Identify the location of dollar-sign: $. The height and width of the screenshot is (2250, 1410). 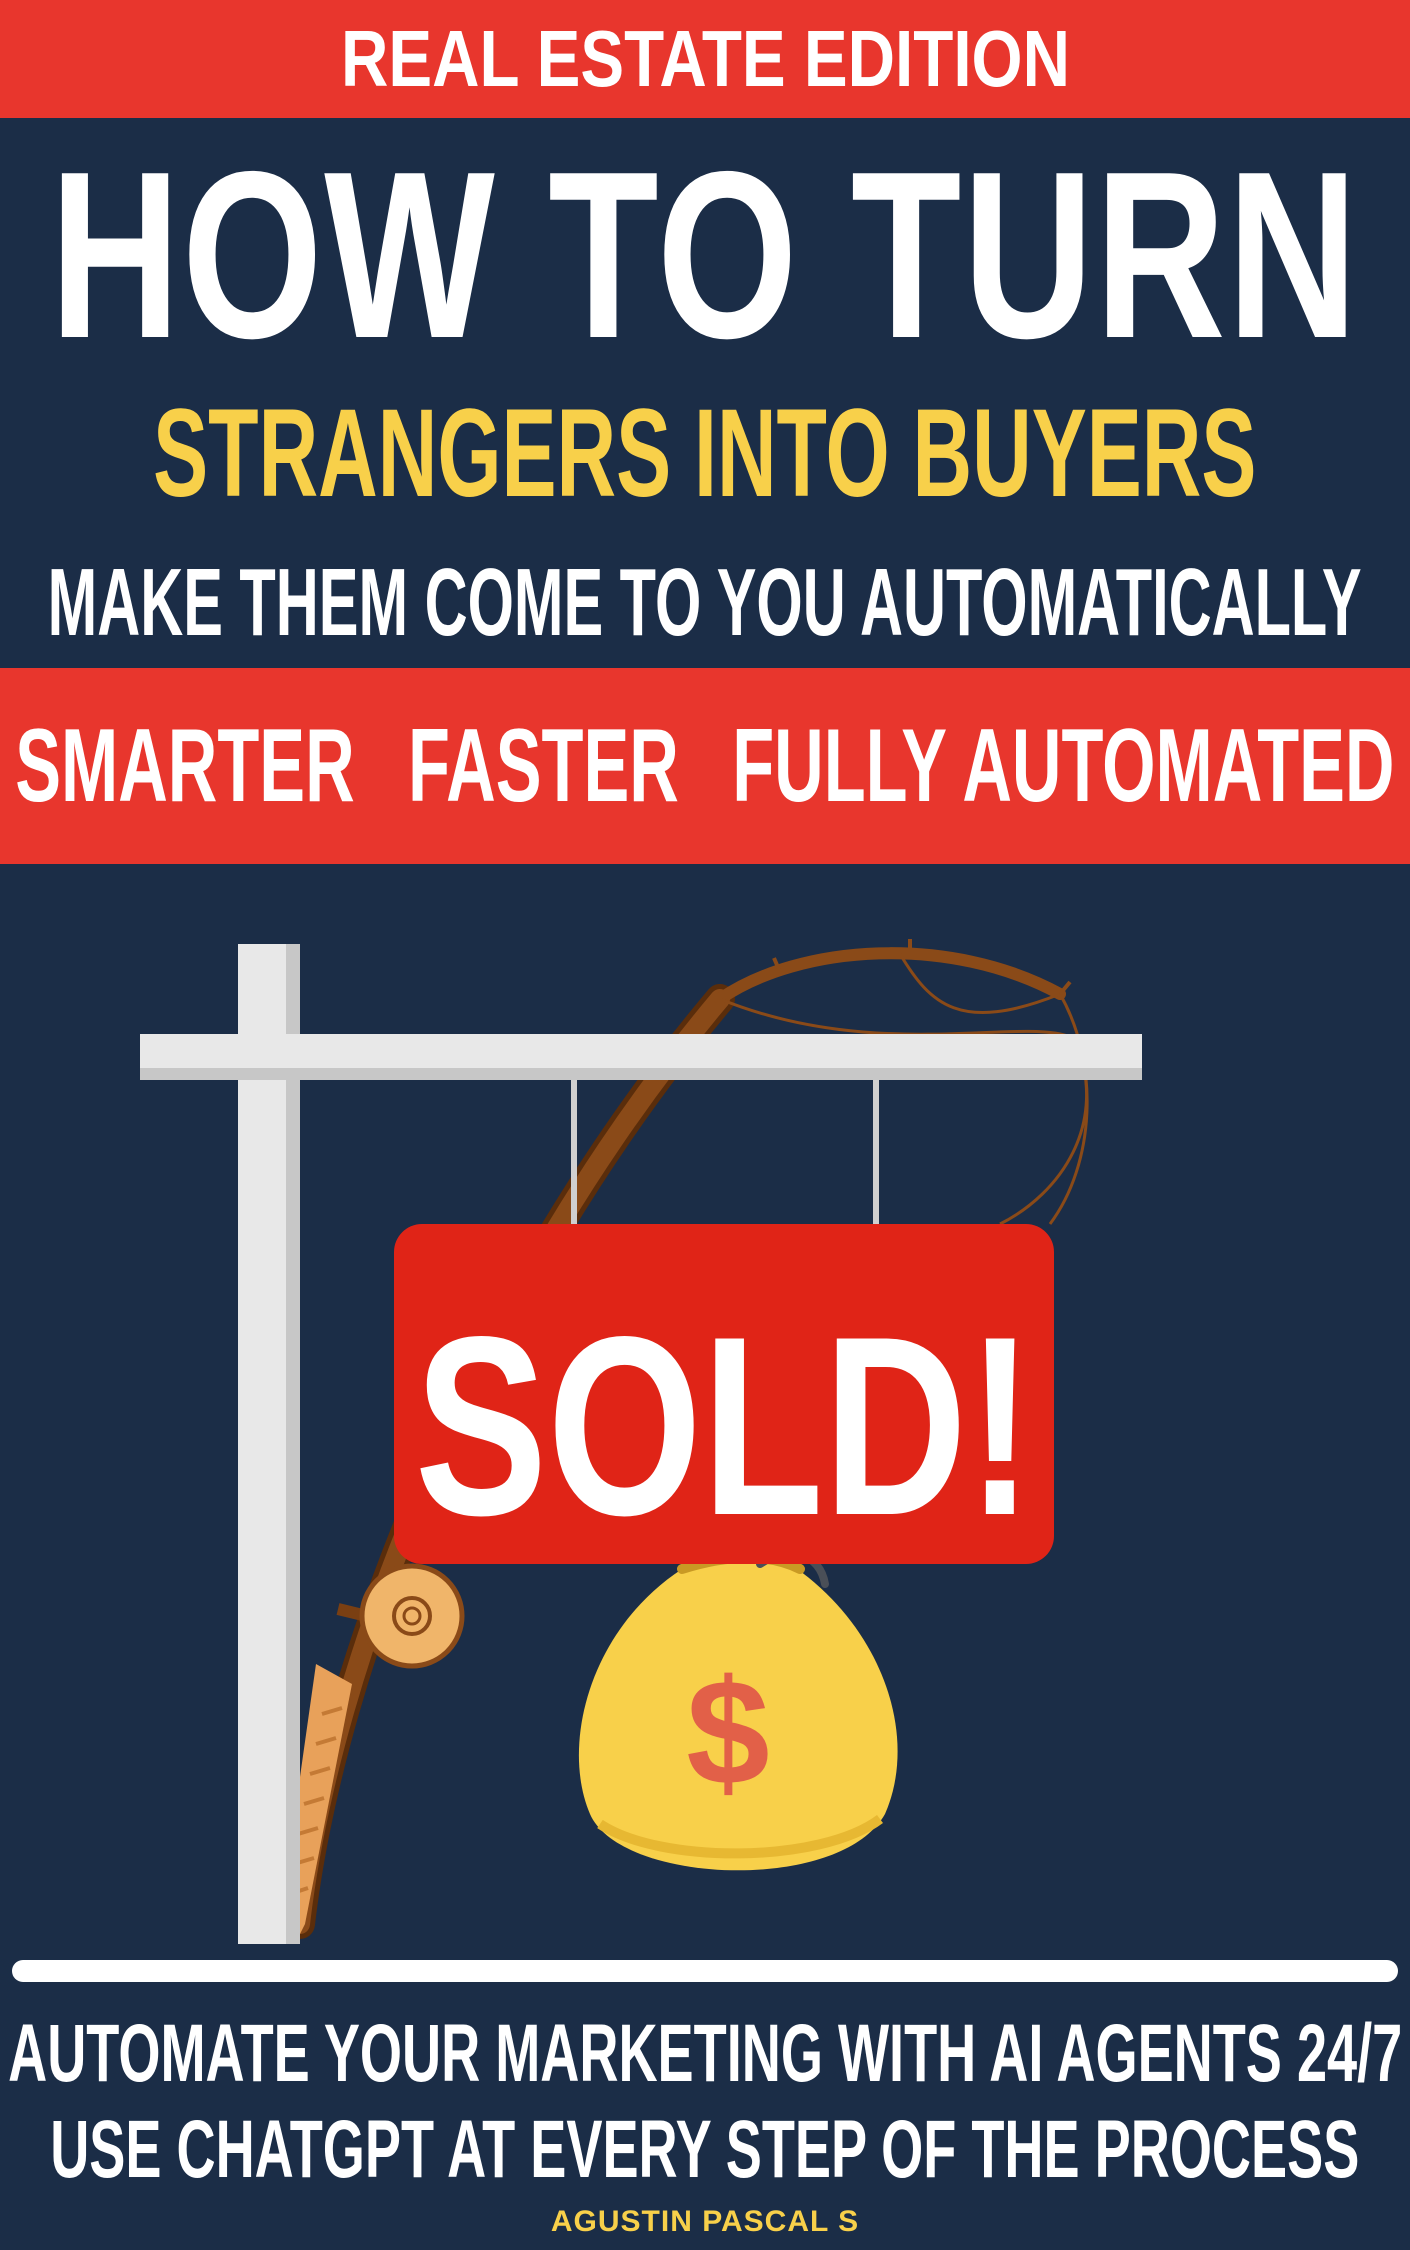
(727, 1732).